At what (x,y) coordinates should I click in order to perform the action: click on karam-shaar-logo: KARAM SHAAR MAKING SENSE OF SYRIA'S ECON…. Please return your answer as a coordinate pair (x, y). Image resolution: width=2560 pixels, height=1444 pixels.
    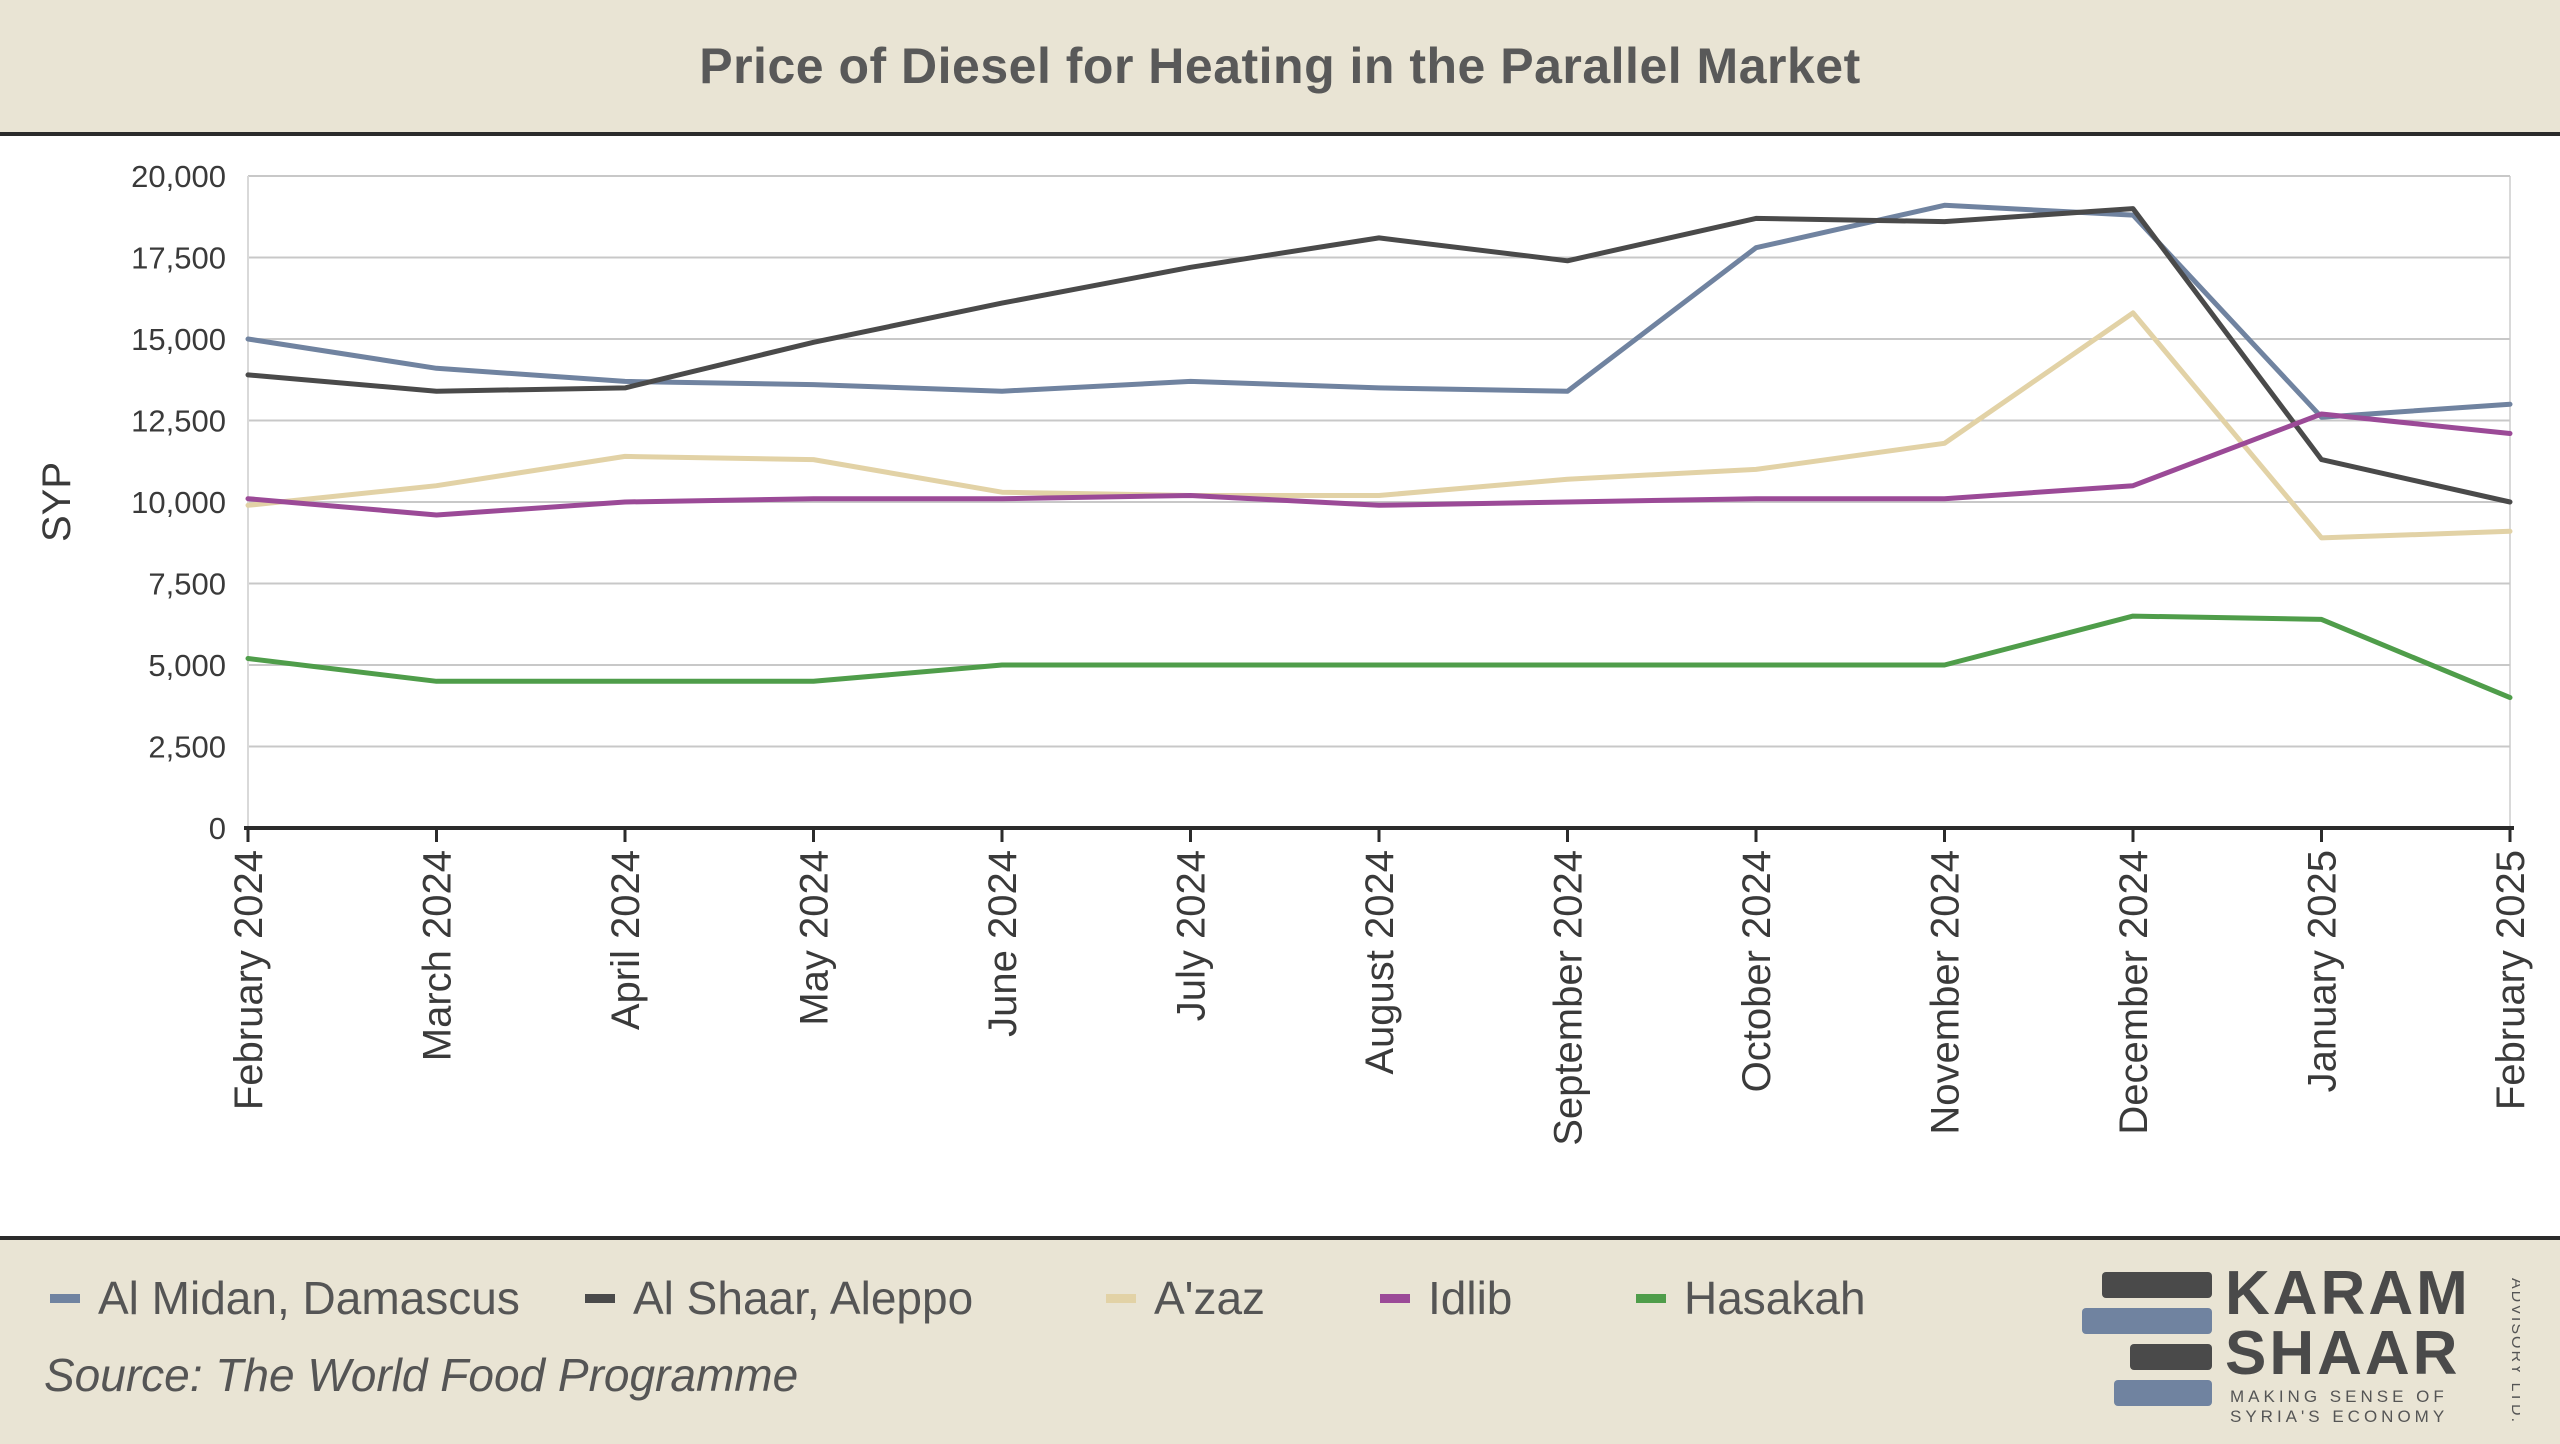
    Looking at the image, I should click on (2301, 1344).